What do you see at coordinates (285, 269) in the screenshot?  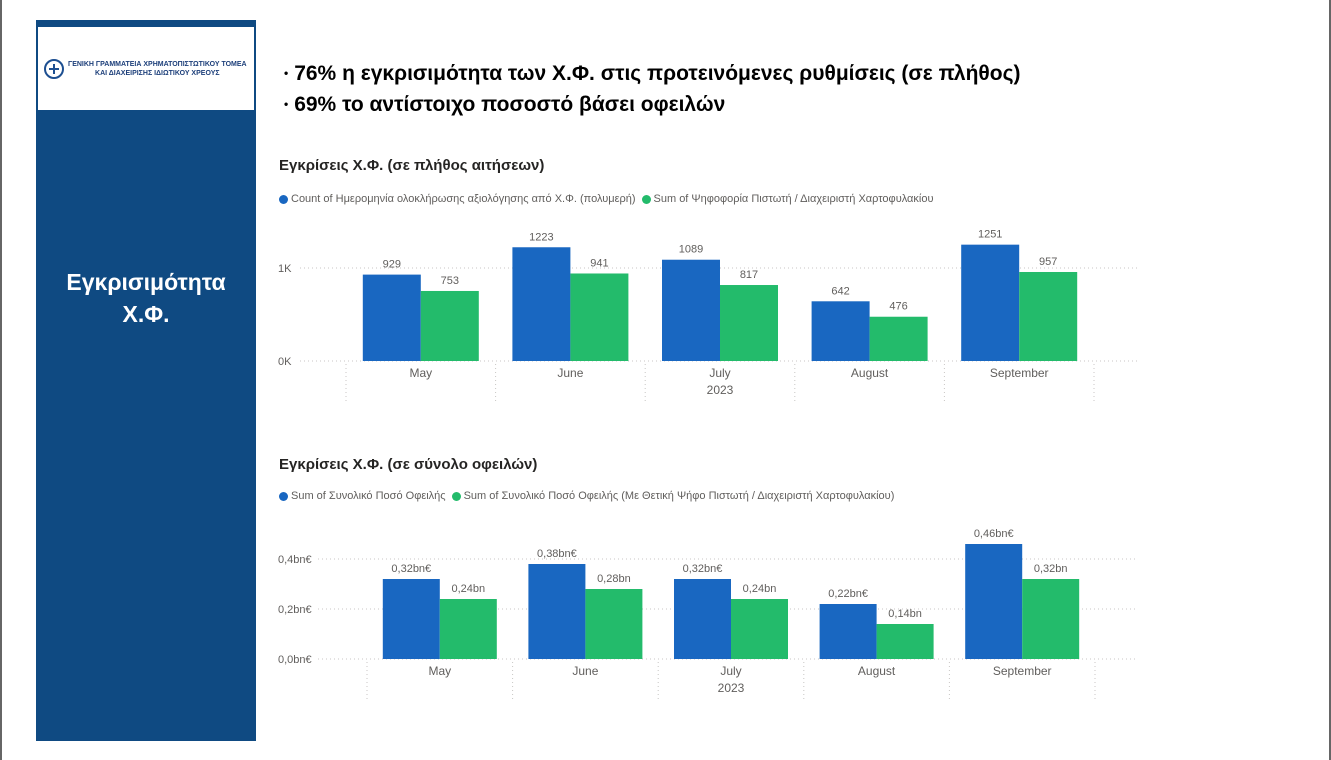 I see `y-tick-label: 1K` at bounding box center [285, 269].